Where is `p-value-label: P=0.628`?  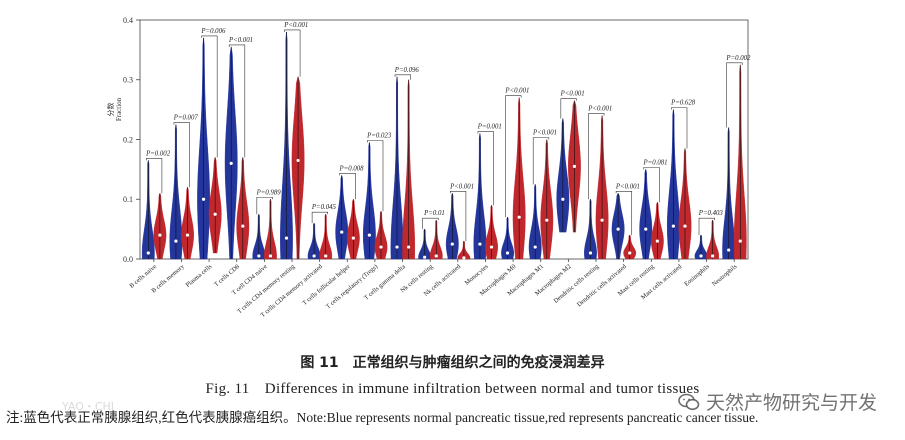
p-value-label: P=0.628 is located at coordinates (683, 103).